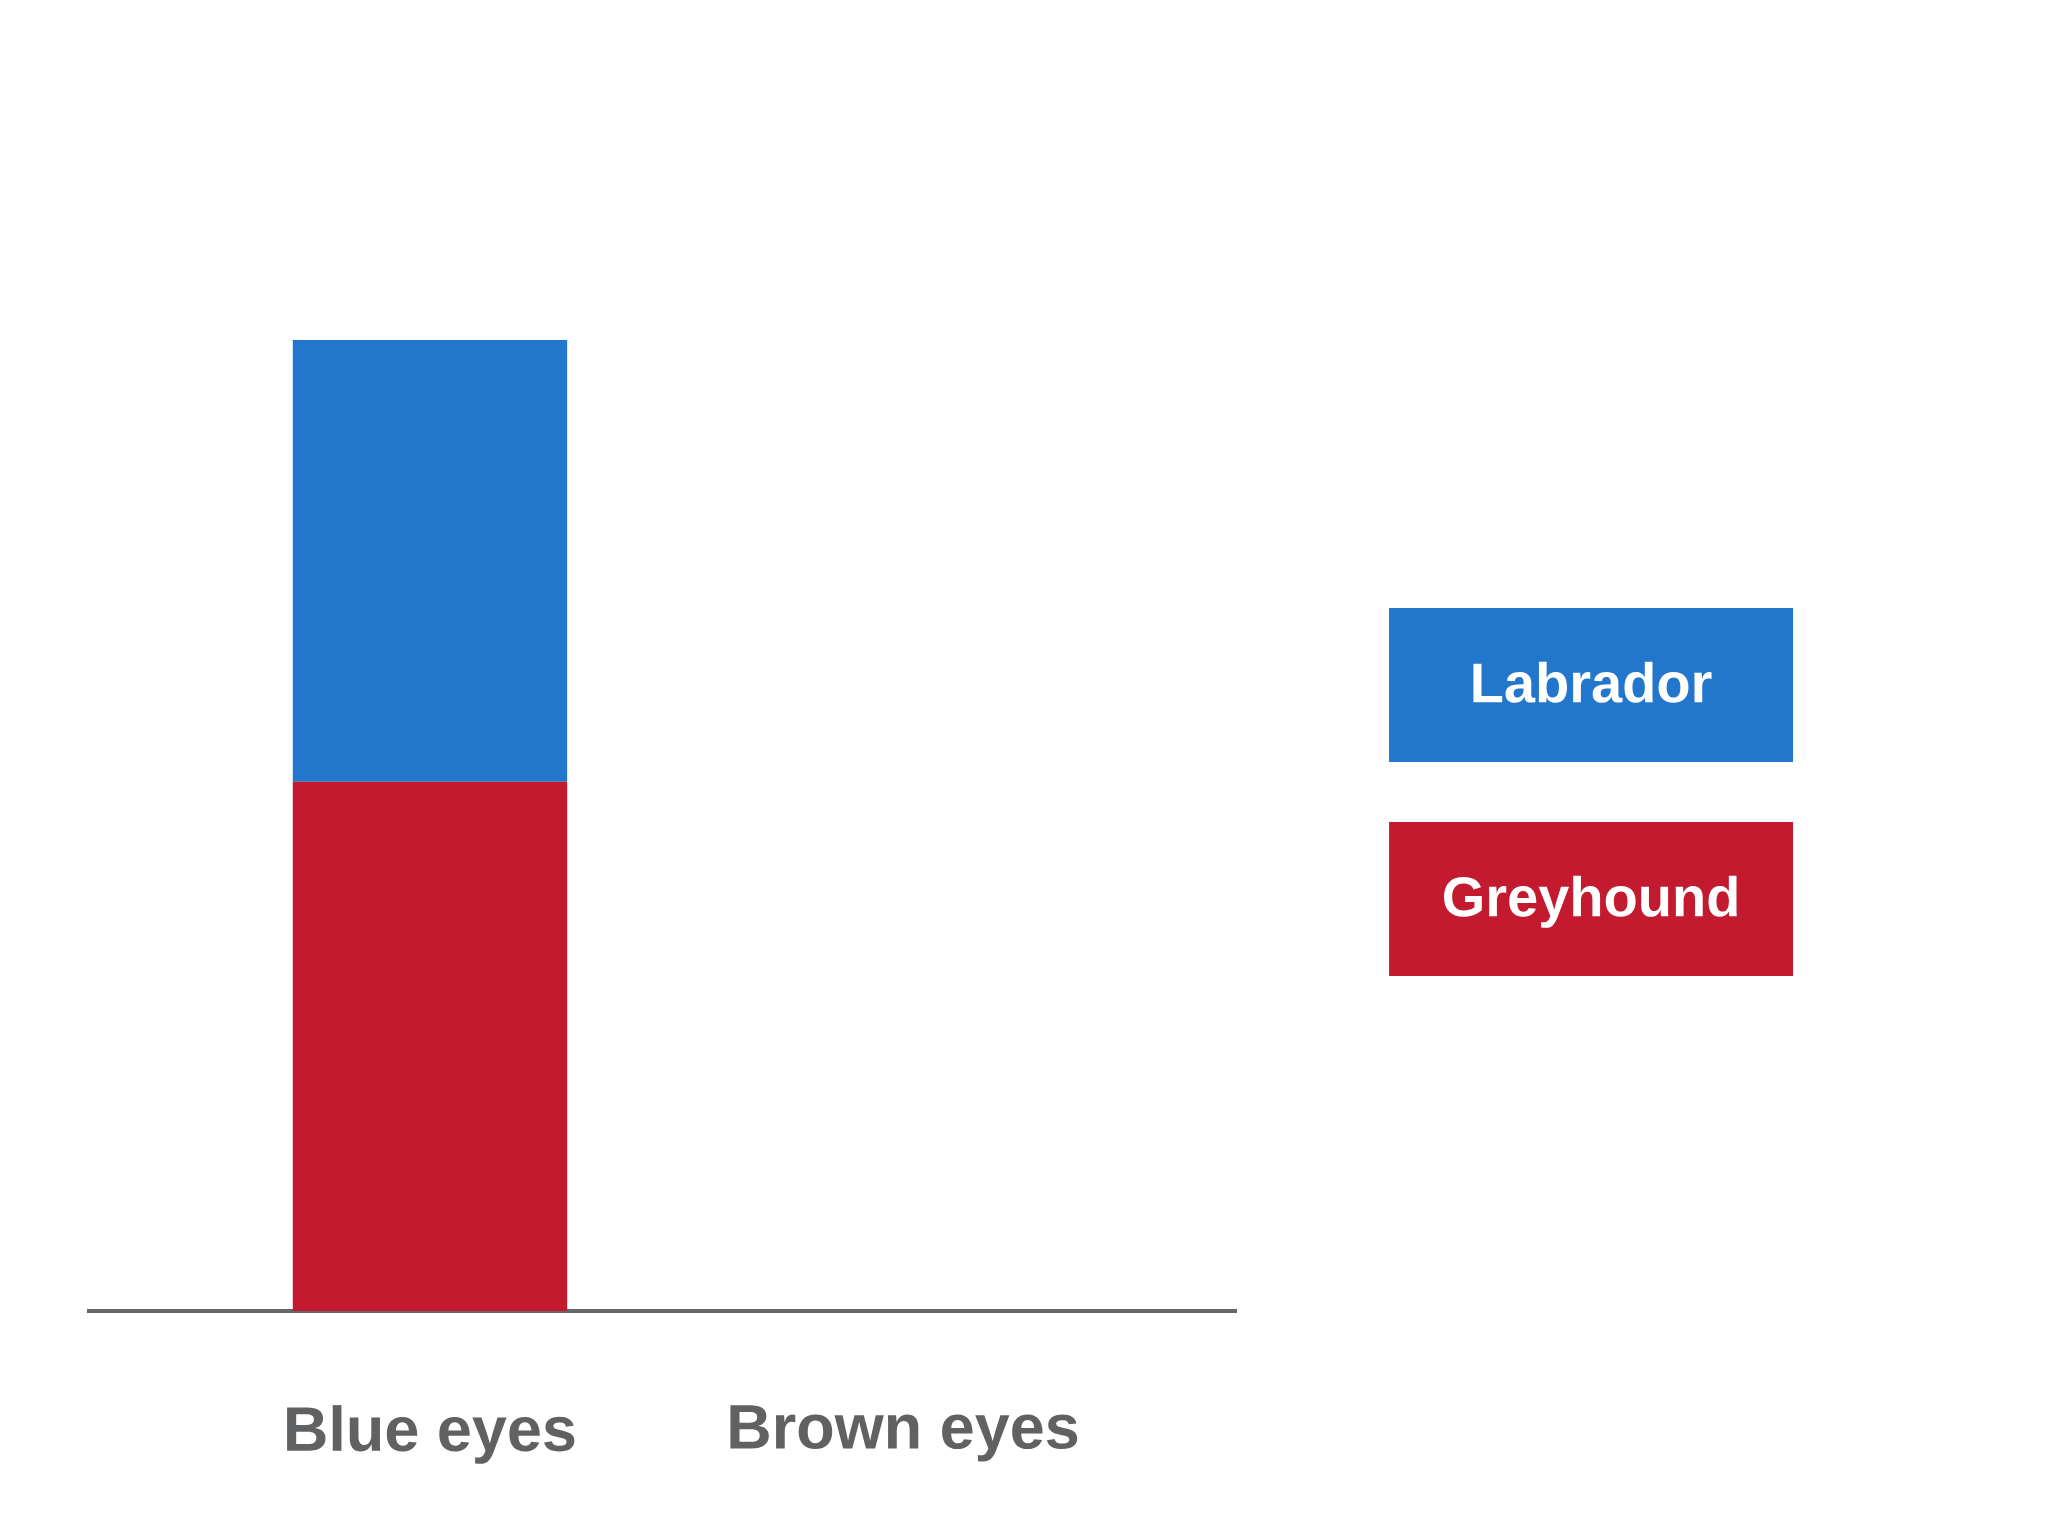  Describe the element at coordinates (1592, 682) in the screenshot. I see `text: Labrador` at that location.